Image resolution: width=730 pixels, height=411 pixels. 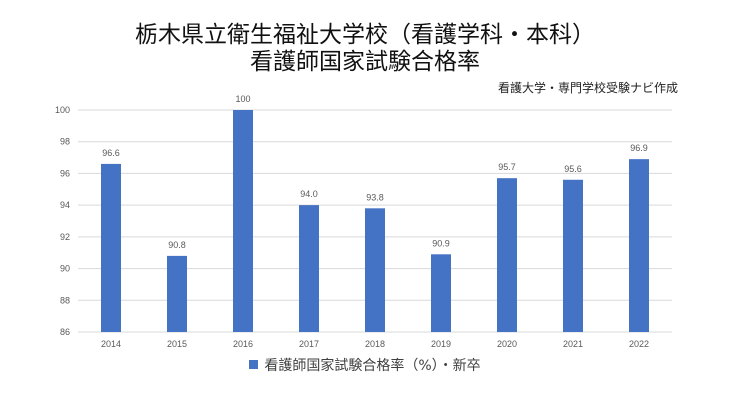 I want to click on y-tick-label: 88, so click(x=65, y=300).